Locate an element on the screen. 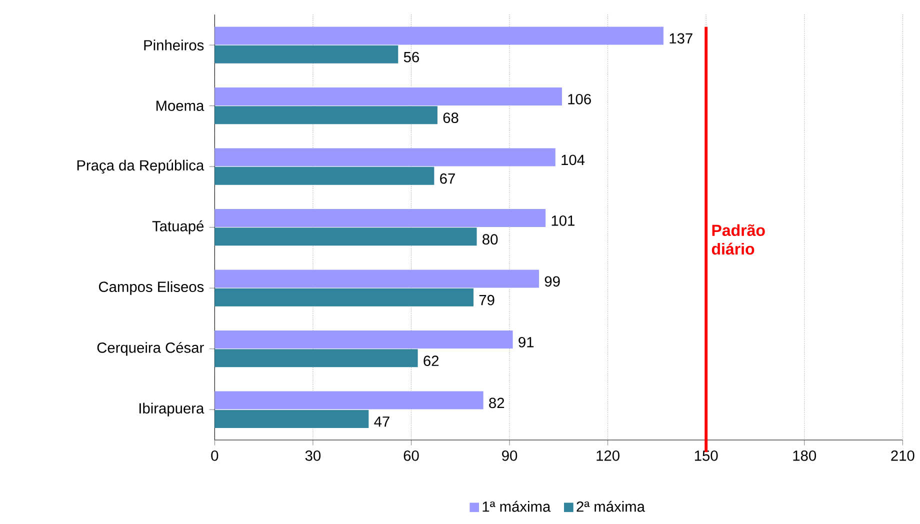  data-label: 137 is located at coordinates (681, 38).